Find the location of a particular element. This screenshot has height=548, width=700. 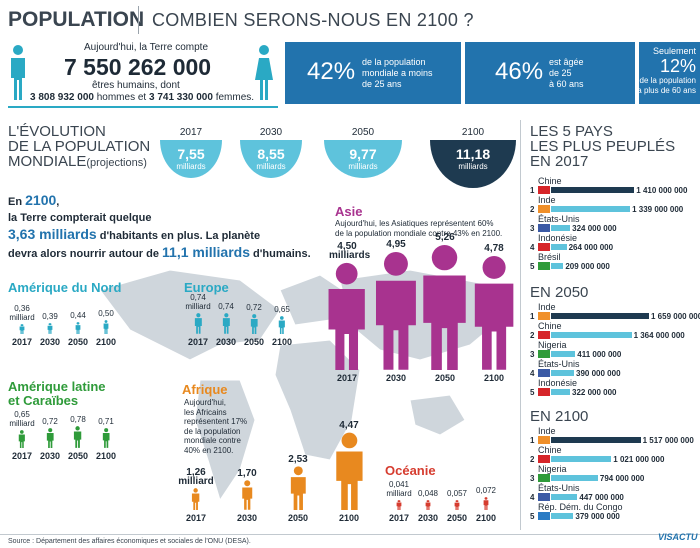

evolution-circle: 7,55 milliards is located at coordinates (191, 159).